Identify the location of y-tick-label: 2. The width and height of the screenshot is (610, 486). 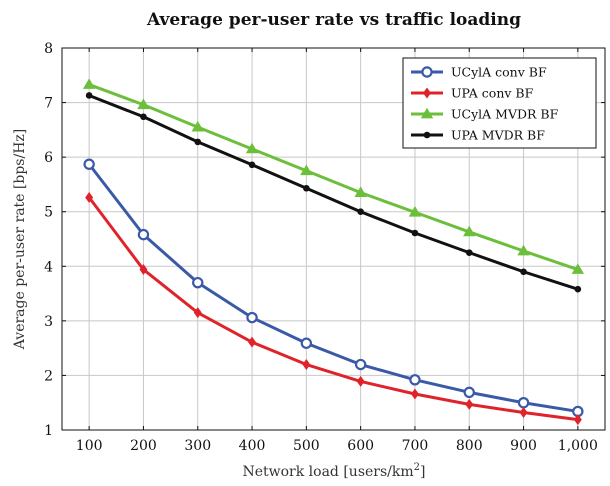
(48, 376).